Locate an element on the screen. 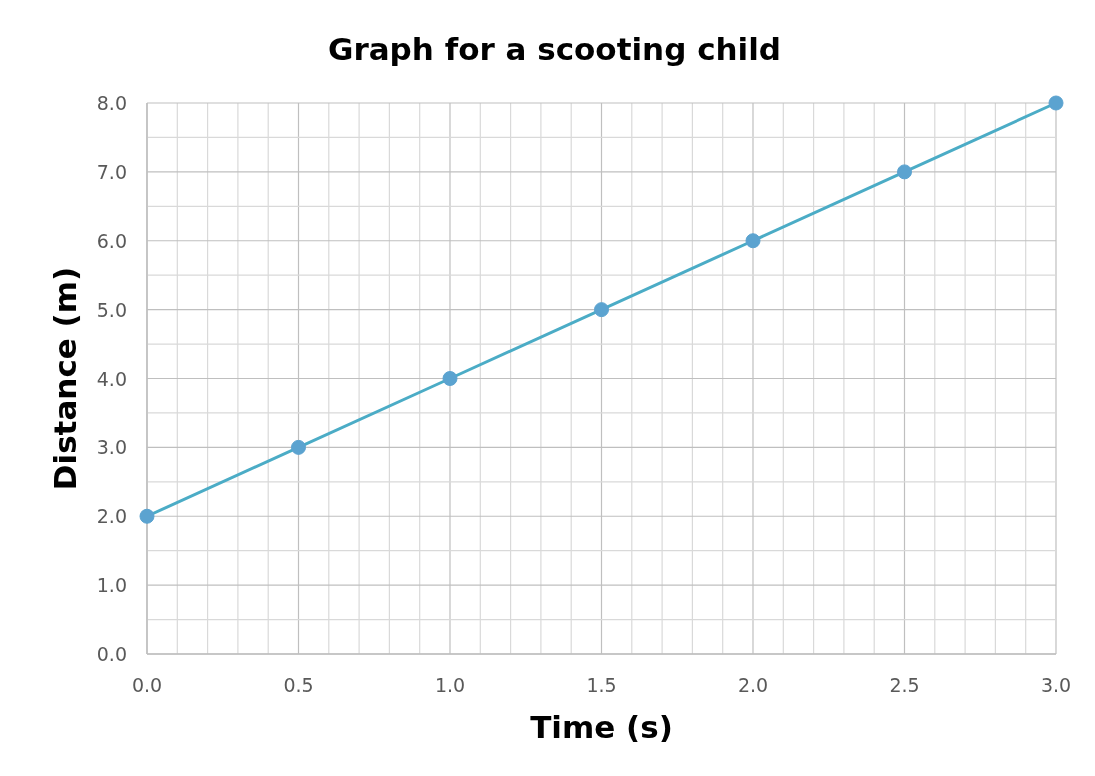 The image size is (1095, 776). x-tick-label: 2.0 is located at coordinates (753, 685).